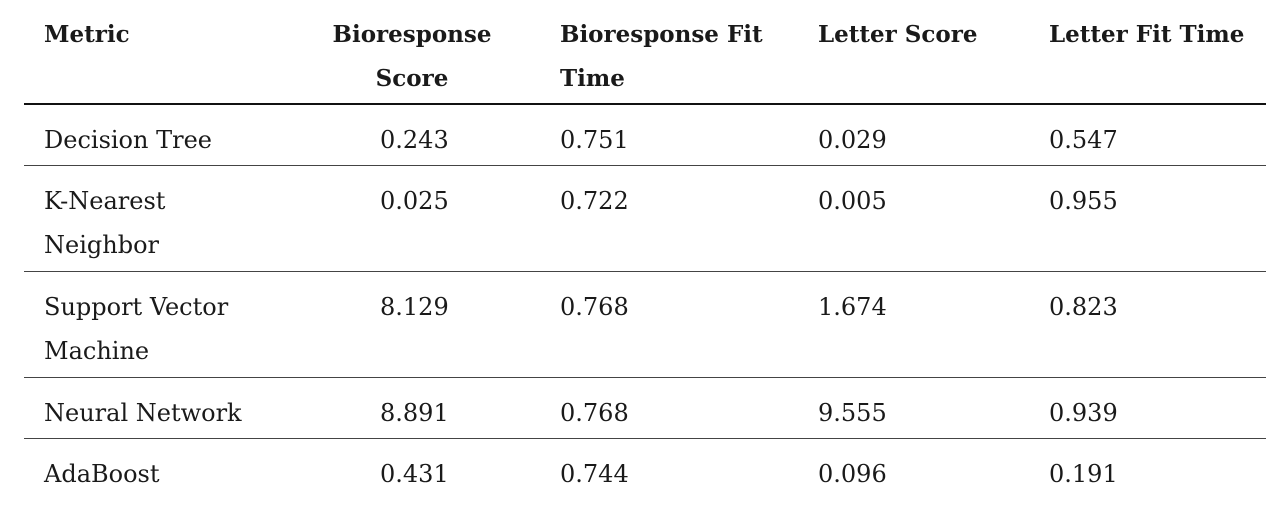 Image resolution: width=1266 pixels, height=522 pixels. I want to click on metric-cell: K-Nearest Neighbor, so click(105, 223).